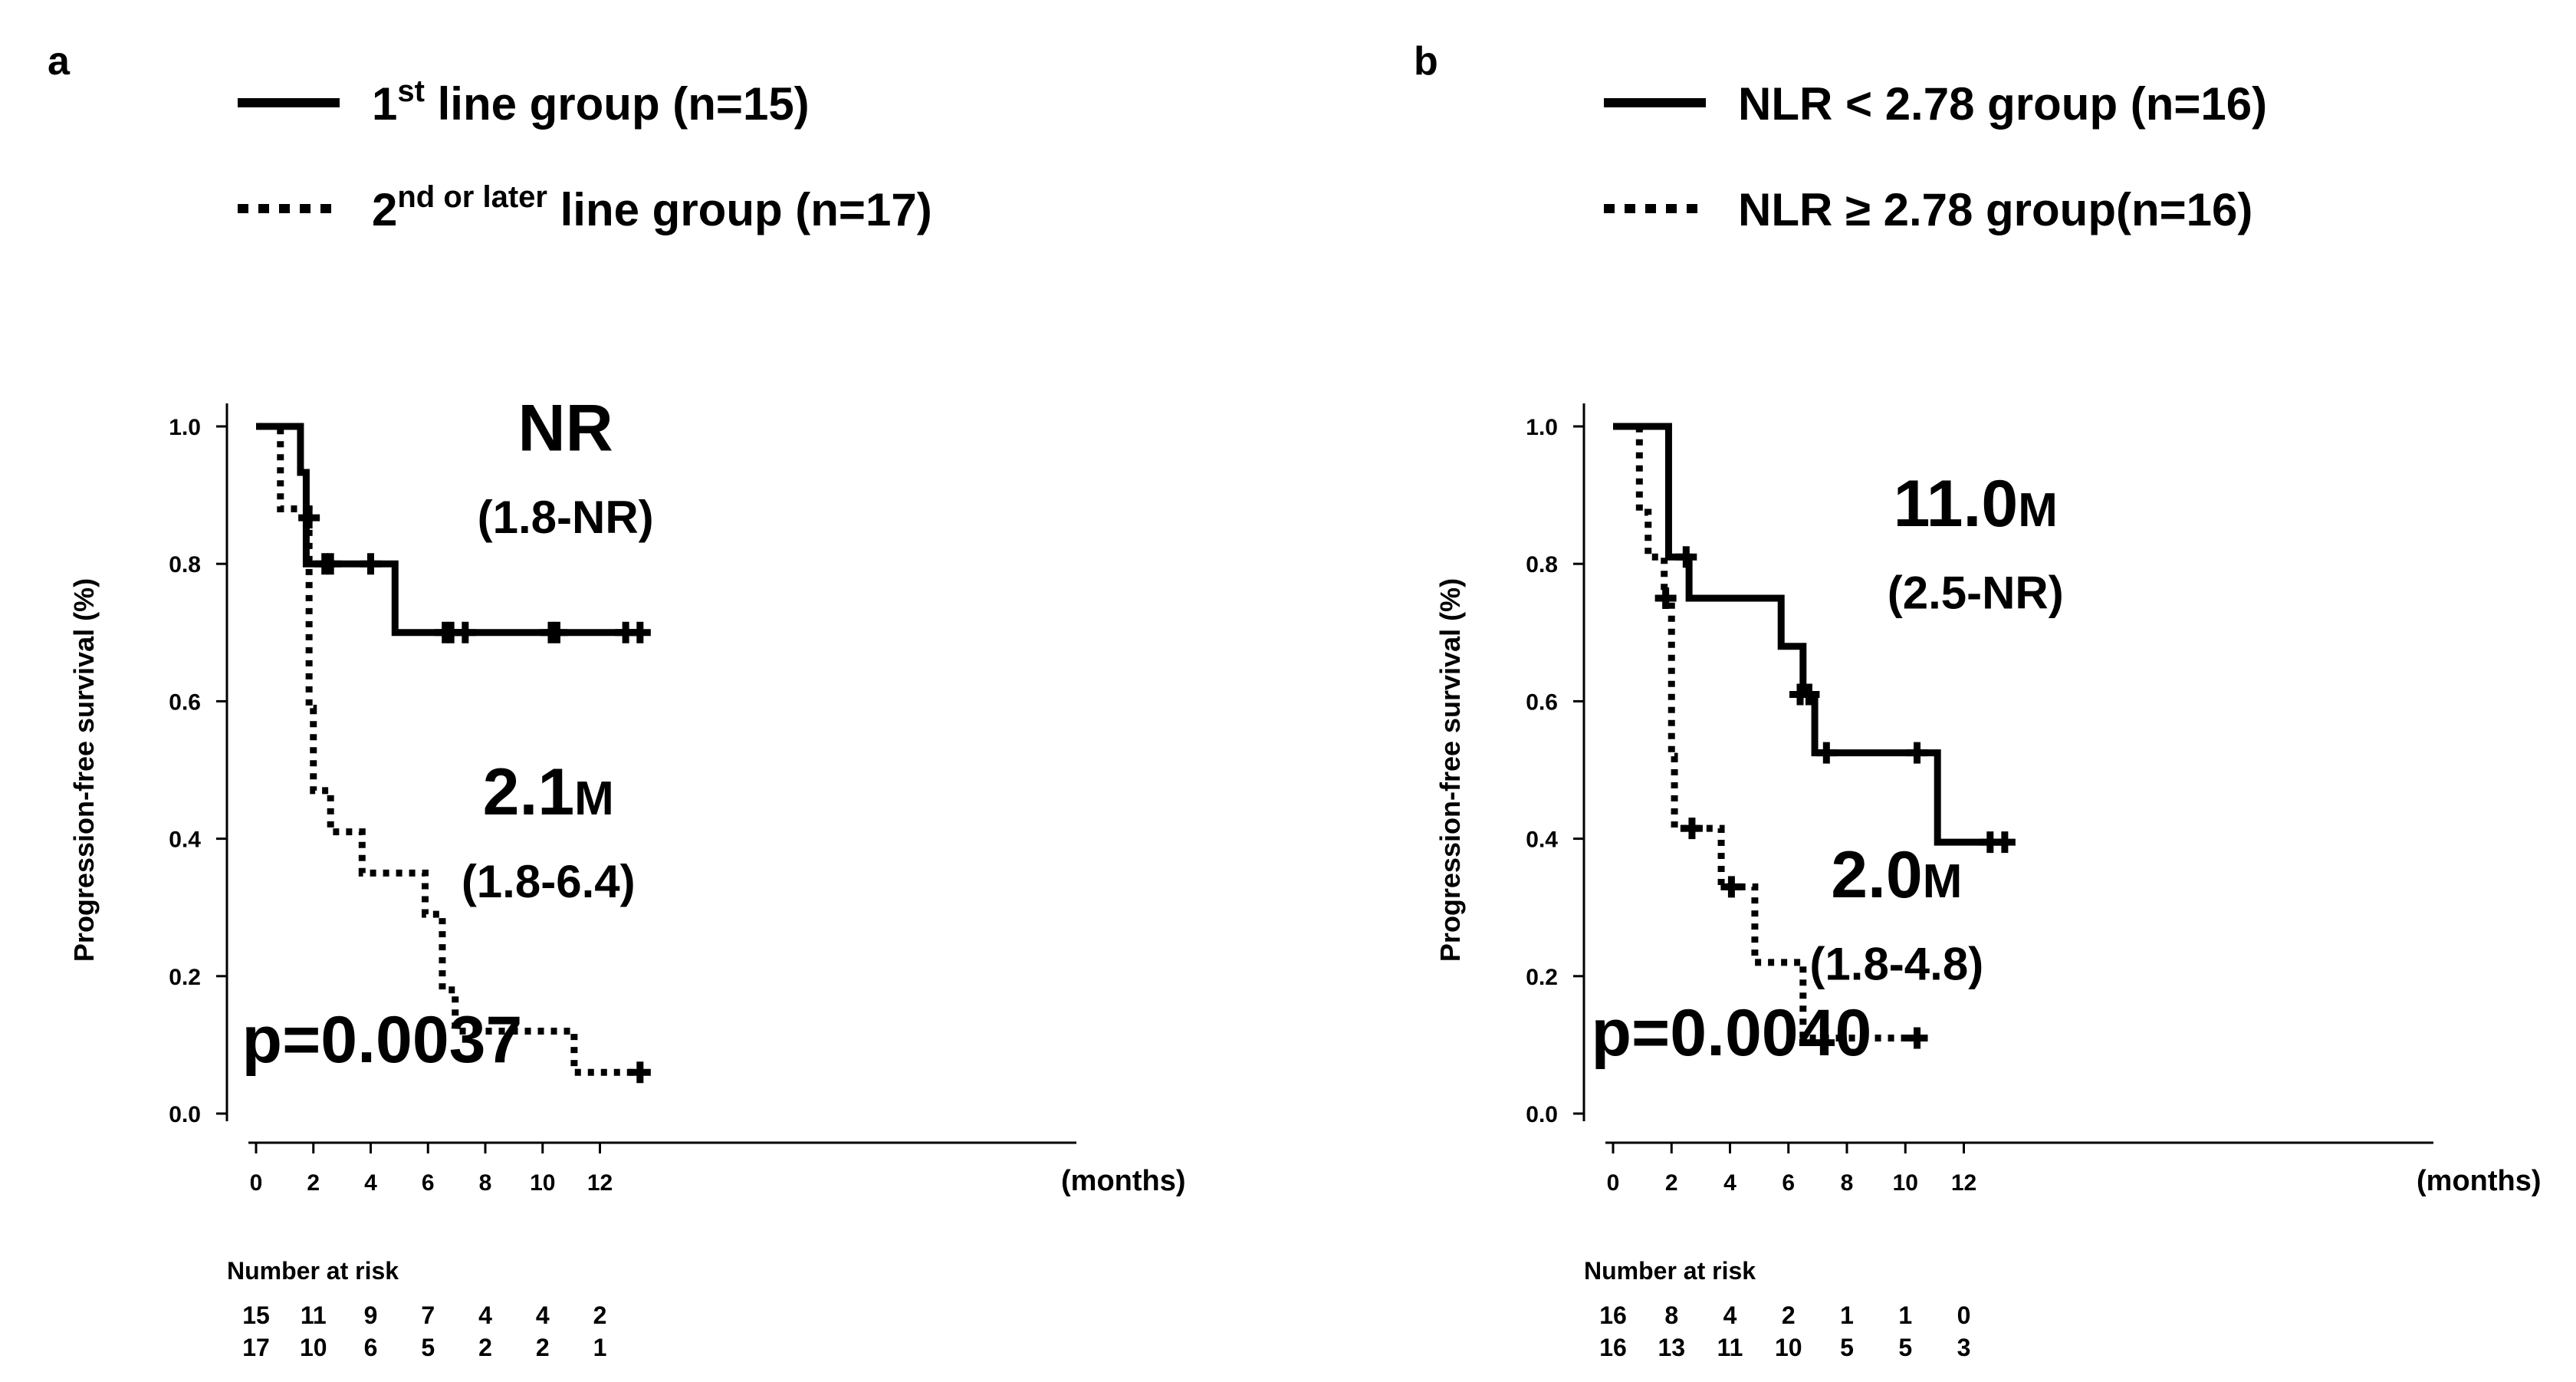  I want to click on annotation-1: 11.0M, so click(1976, 504).